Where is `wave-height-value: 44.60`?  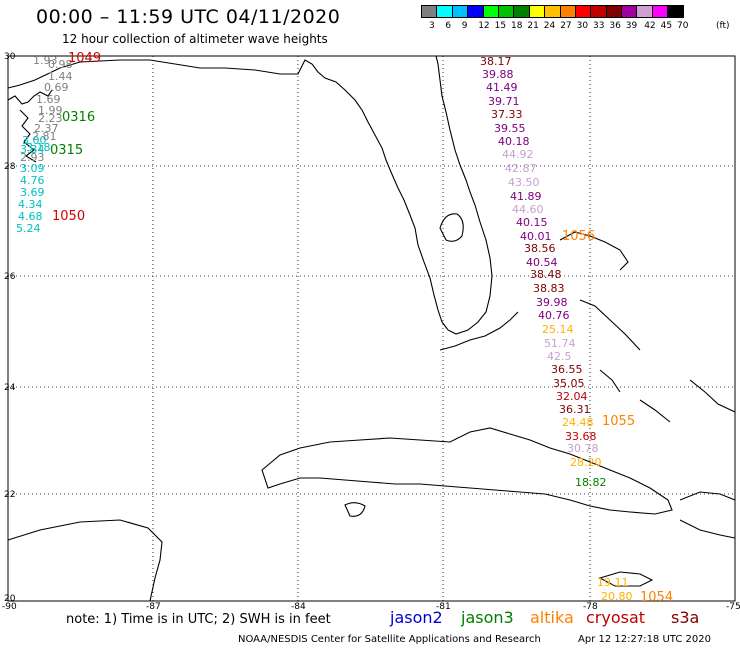 wave-height-value: 44.60 is located at coordinates (528, 209).